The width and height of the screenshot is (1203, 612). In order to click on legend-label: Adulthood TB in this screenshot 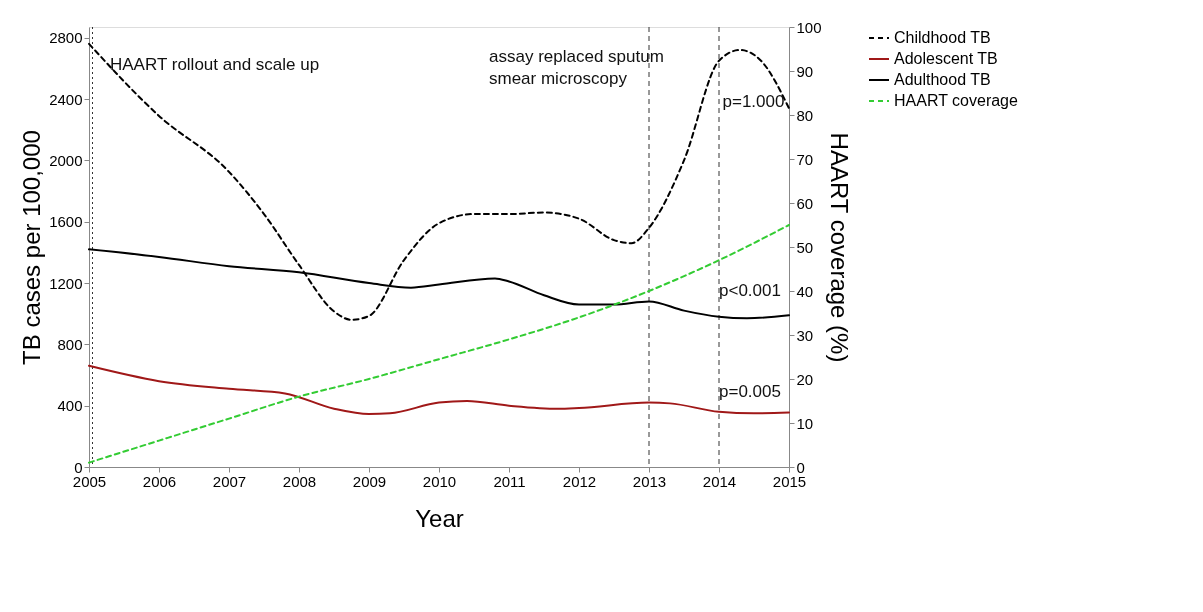, I will do `click(942, 79)`.